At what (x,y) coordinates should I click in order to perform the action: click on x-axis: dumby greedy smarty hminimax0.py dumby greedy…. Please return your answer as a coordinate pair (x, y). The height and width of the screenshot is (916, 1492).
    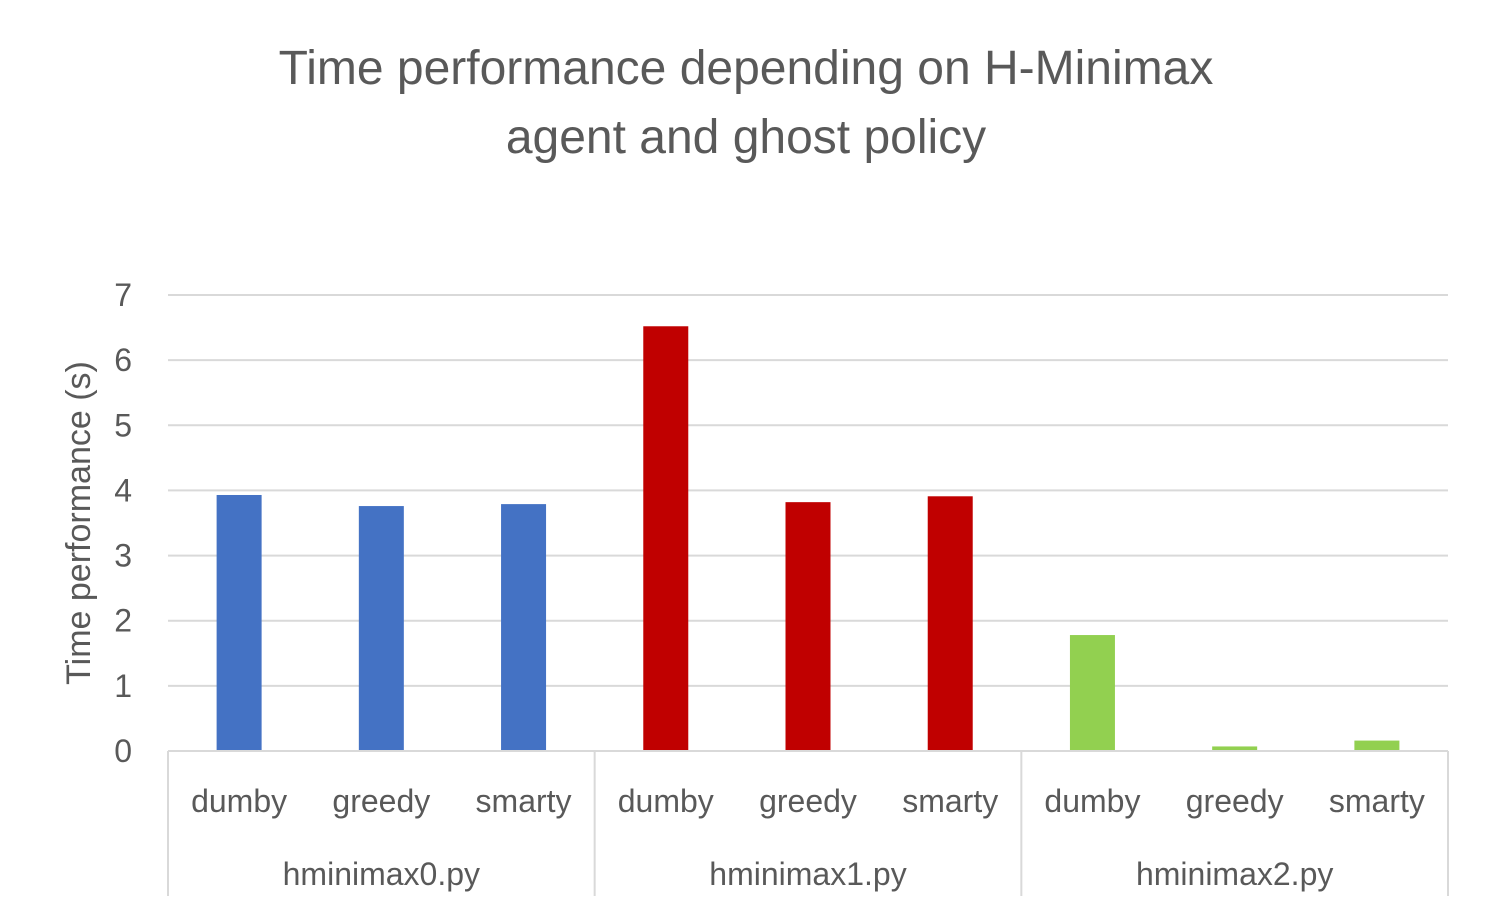
    Looking at the image, I should click on (808, 823).